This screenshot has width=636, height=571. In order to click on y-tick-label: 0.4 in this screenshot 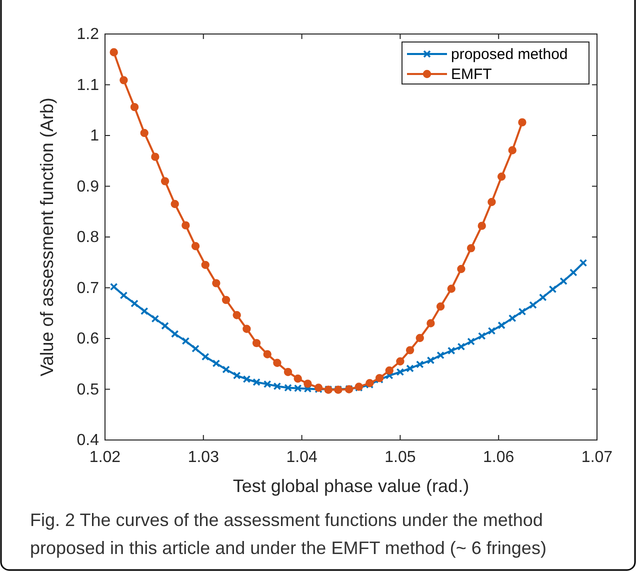, I will do `click(88, 440)`.